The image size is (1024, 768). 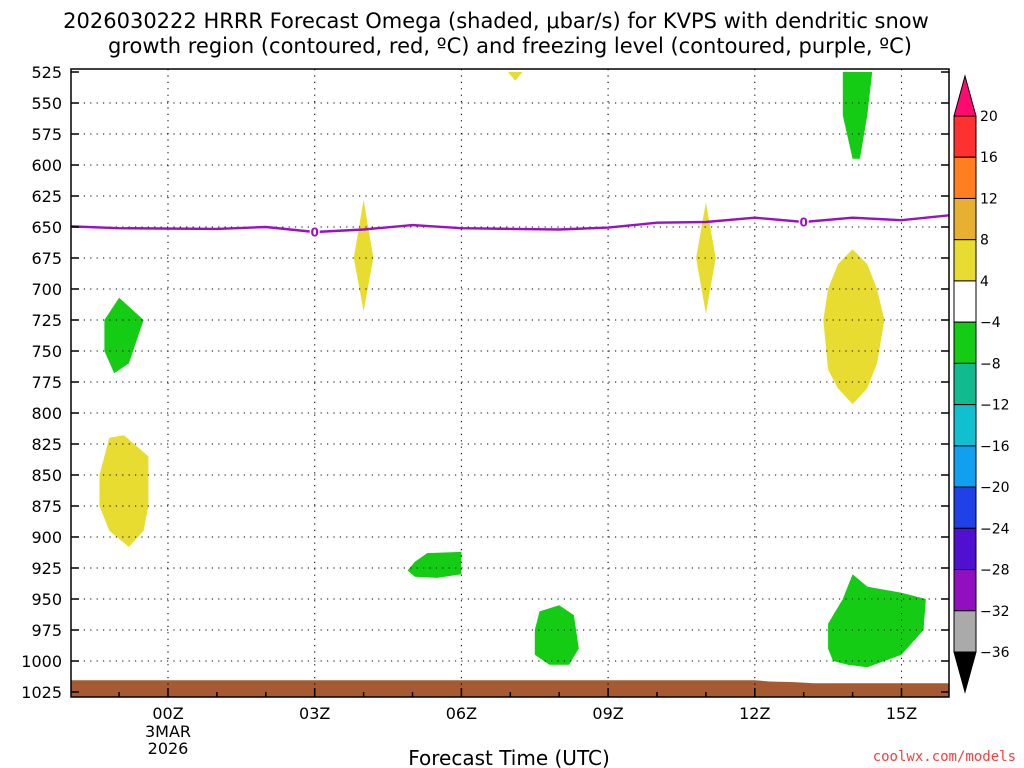 I want to click on colorbar-level-label: 12, so click(x=989, y=199).